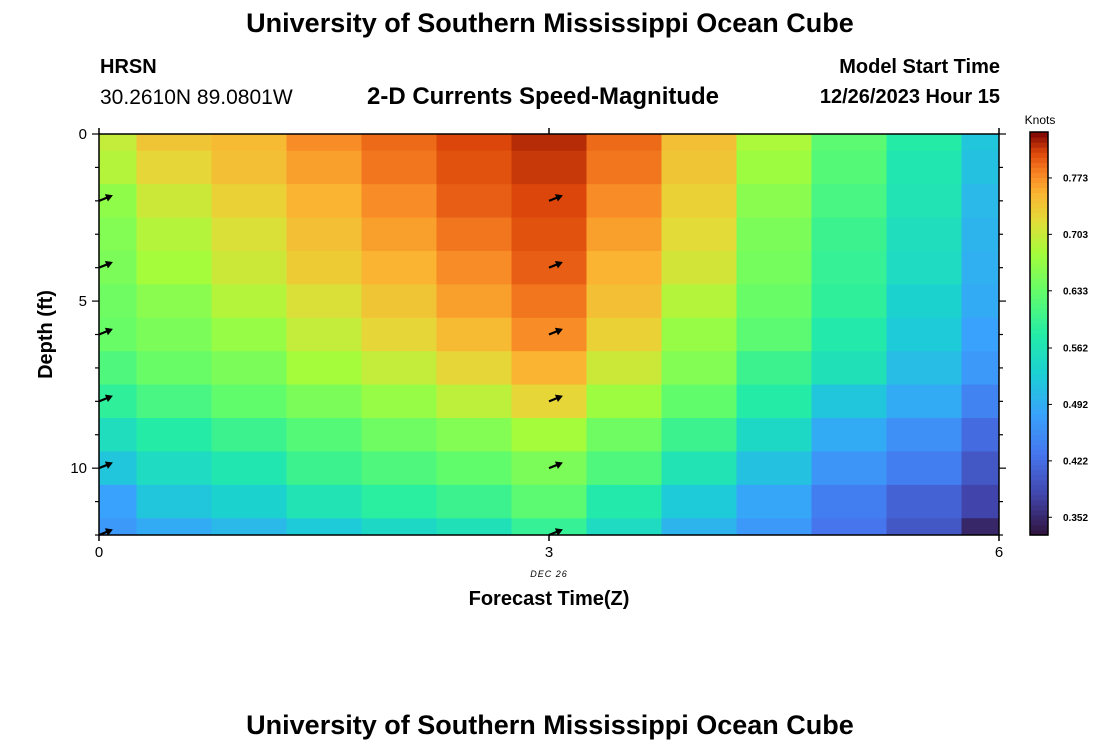 This screenshot has height=750, width=1100. I want to click on y-axis-title: Depth (ft), so click(46, 334).